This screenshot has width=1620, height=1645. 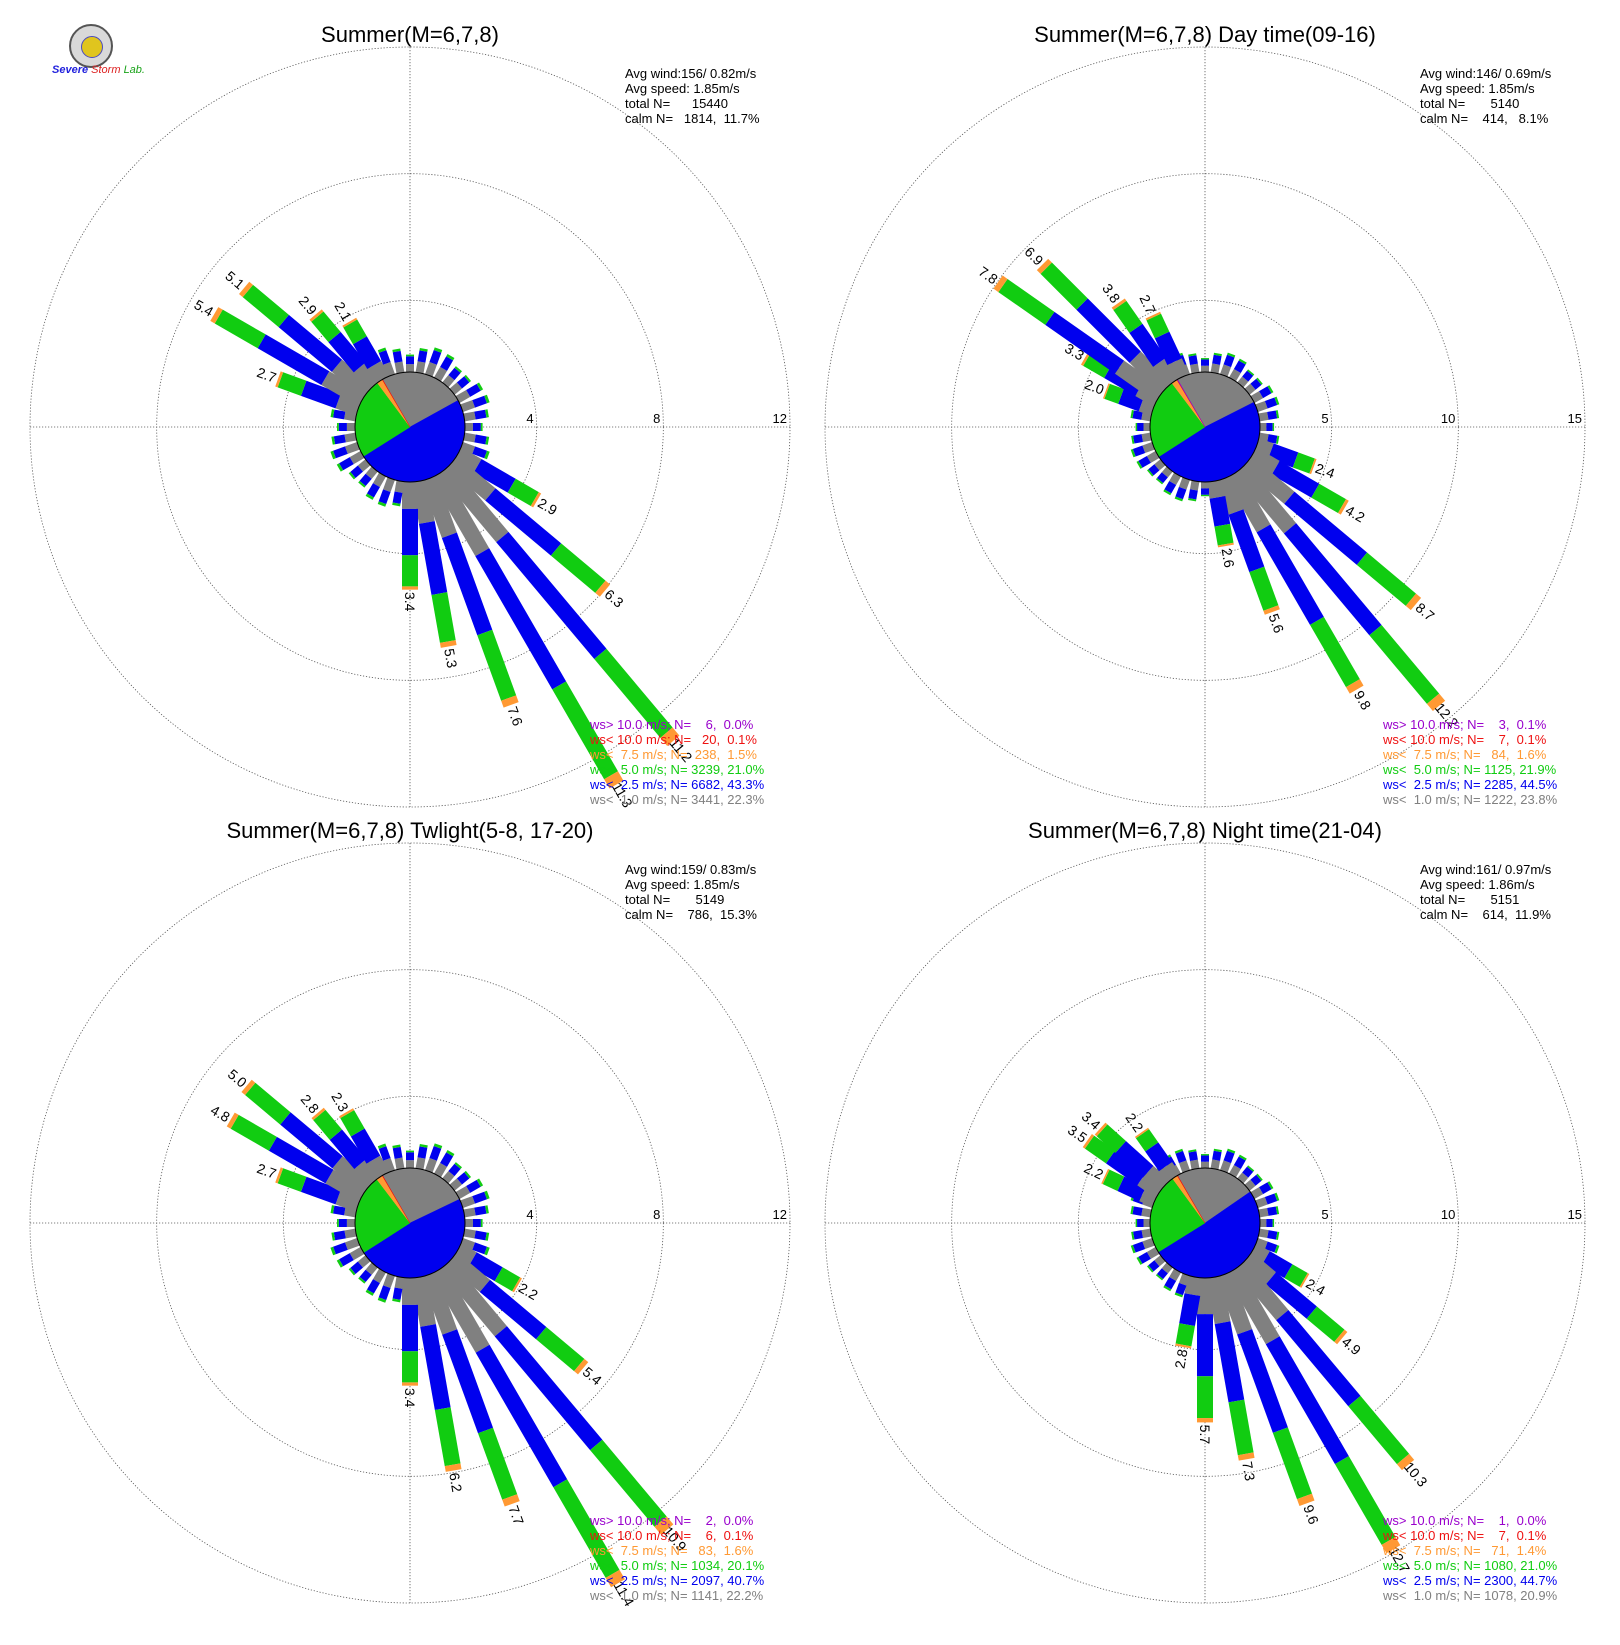 What do you see at coordinates (1205, 34) in the screenshot?
I see `panel-title: Summer(M=6,7,8) Day time(09-16)` at bounding box center [1205, 34].